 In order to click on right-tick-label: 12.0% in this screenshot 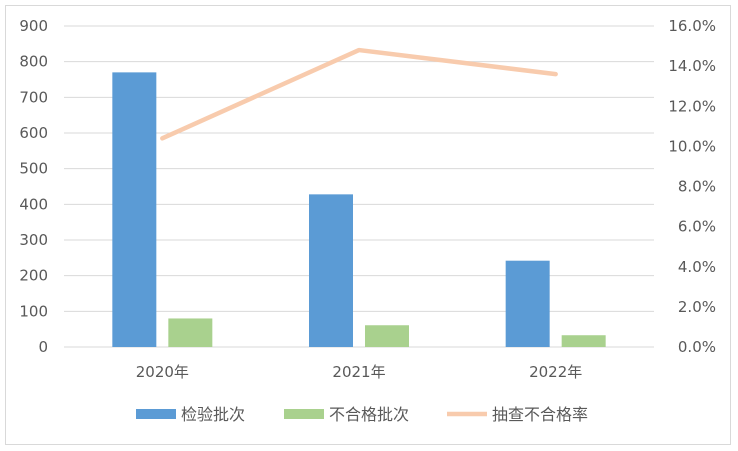, I will do `click(692, 106)`.